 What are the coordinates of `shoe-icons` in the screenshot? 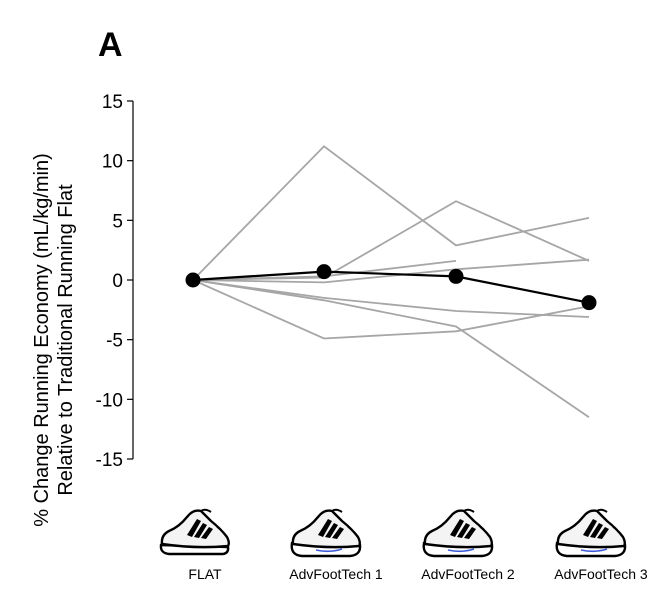 It's located at (393, 533).